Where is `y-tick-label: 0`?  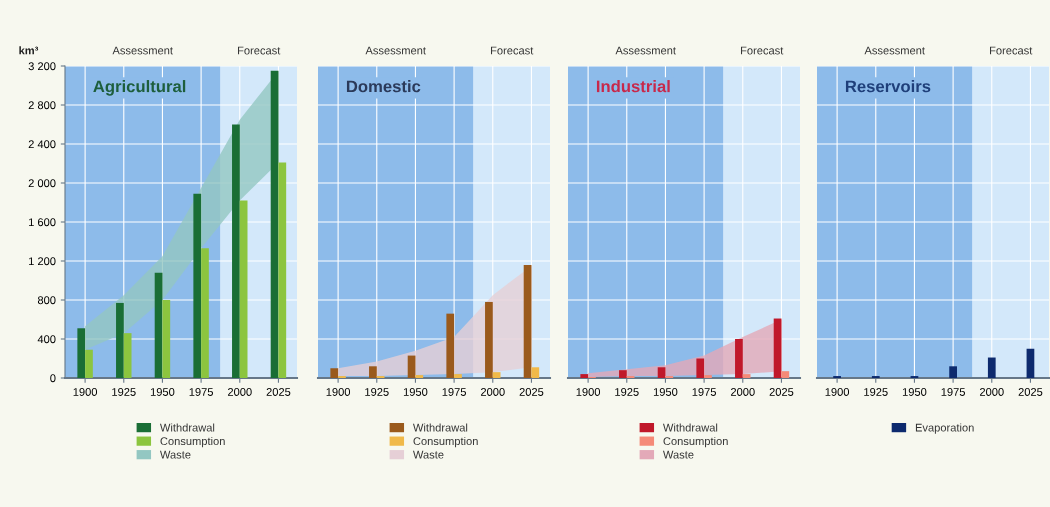
y-tick-label: 0 is located at coordinates (53, 378).